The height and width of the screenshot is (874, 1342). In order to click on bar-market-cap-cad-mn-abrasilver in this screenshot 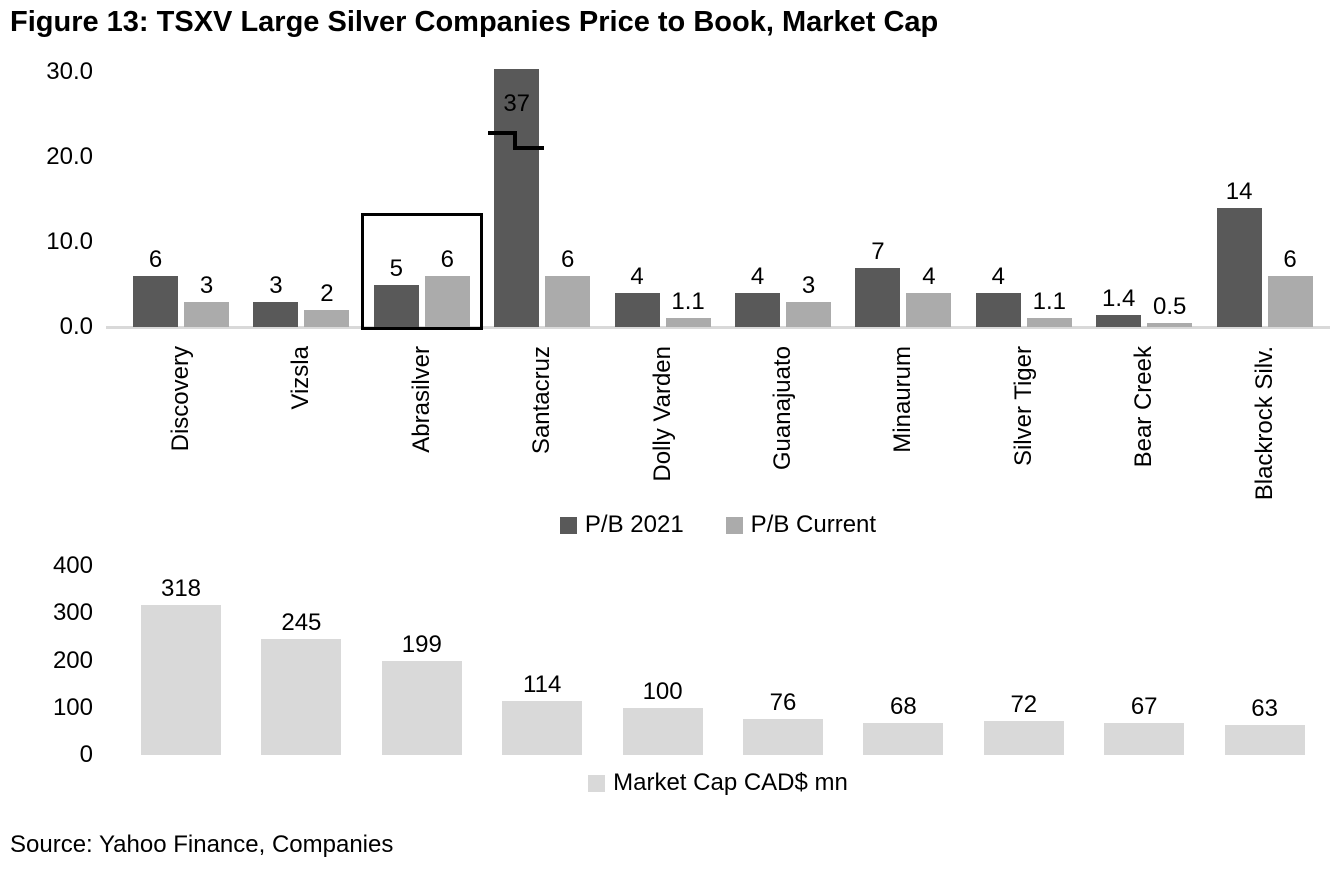, I will do `click(421, 707)`.